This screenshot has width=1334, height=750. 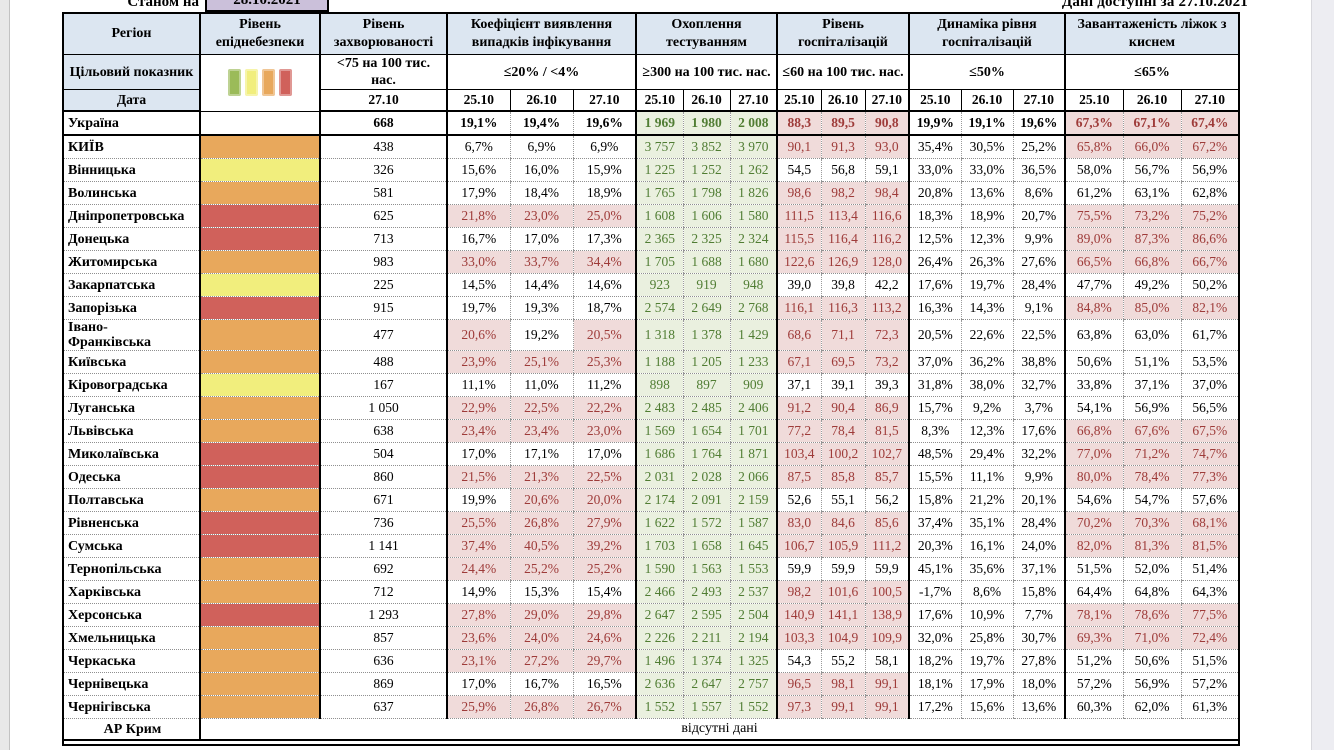 What do you see at coordinates (1093, 308) in the screenshot?
I see `oxygen-cell: 84,8%` at bounding box center [1093, 308].